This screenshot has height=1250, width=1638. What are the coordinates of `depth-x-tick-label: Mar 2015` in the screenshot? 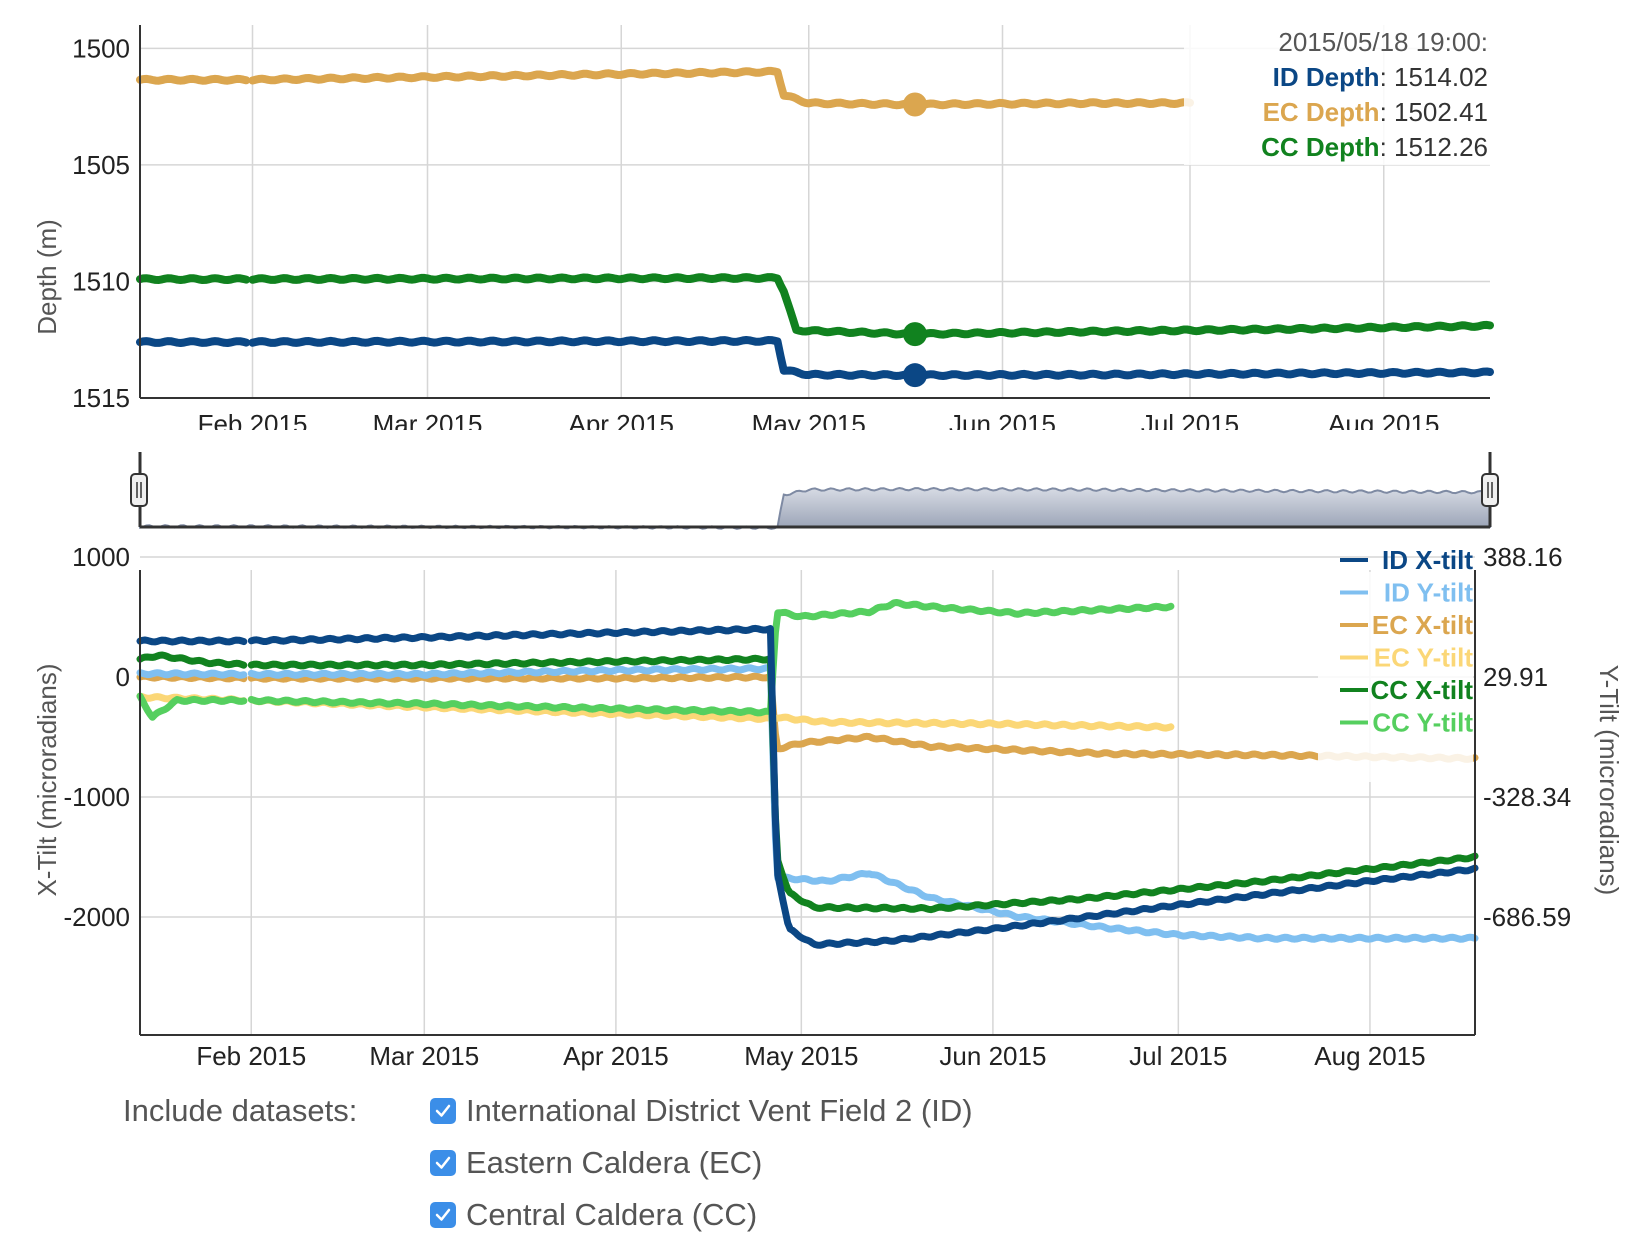 It's located at (428, 419).